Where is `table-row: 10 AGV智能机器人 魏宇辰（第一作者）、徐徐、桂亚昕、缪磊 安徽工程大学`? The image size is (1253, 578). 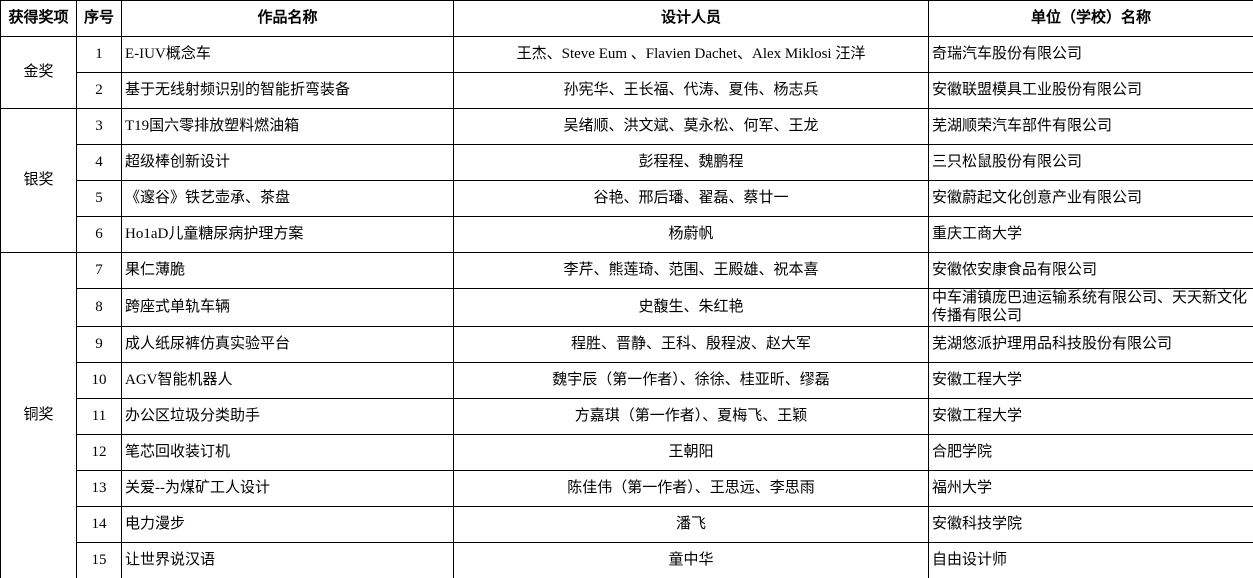 table-row: 10 AGV智能机器人 魏宇辰（第一作者）、徐徐、桂亚昕、缪磊 安徽工程大学 is located at coordinates (627, 381).